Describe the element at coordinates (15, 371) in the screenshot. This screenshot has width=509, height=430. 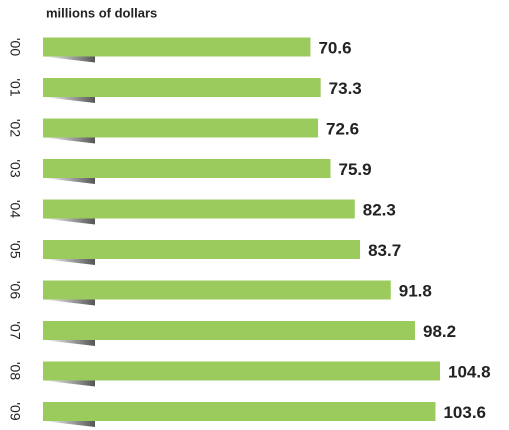
I see `category-label: '08` at that location.